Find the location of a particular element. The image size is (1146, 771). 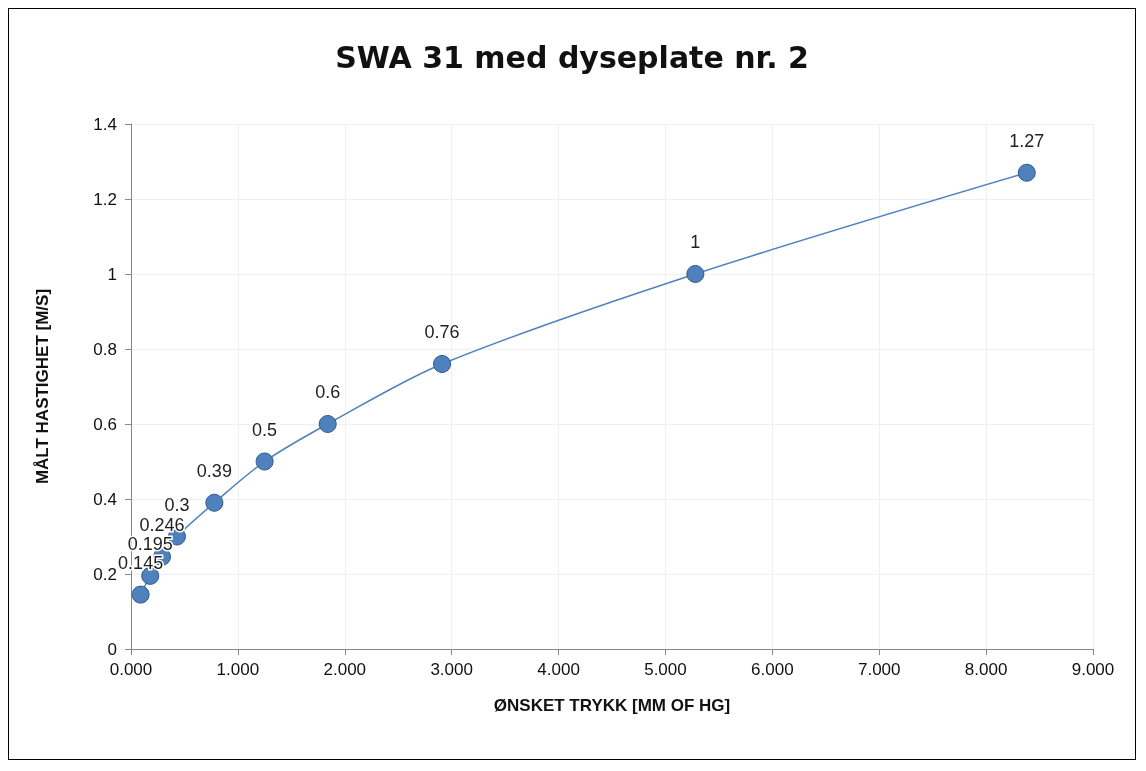

y-axis-title: MÅLT HASTIGHET [M/S] is located at coordinates (42, 386).